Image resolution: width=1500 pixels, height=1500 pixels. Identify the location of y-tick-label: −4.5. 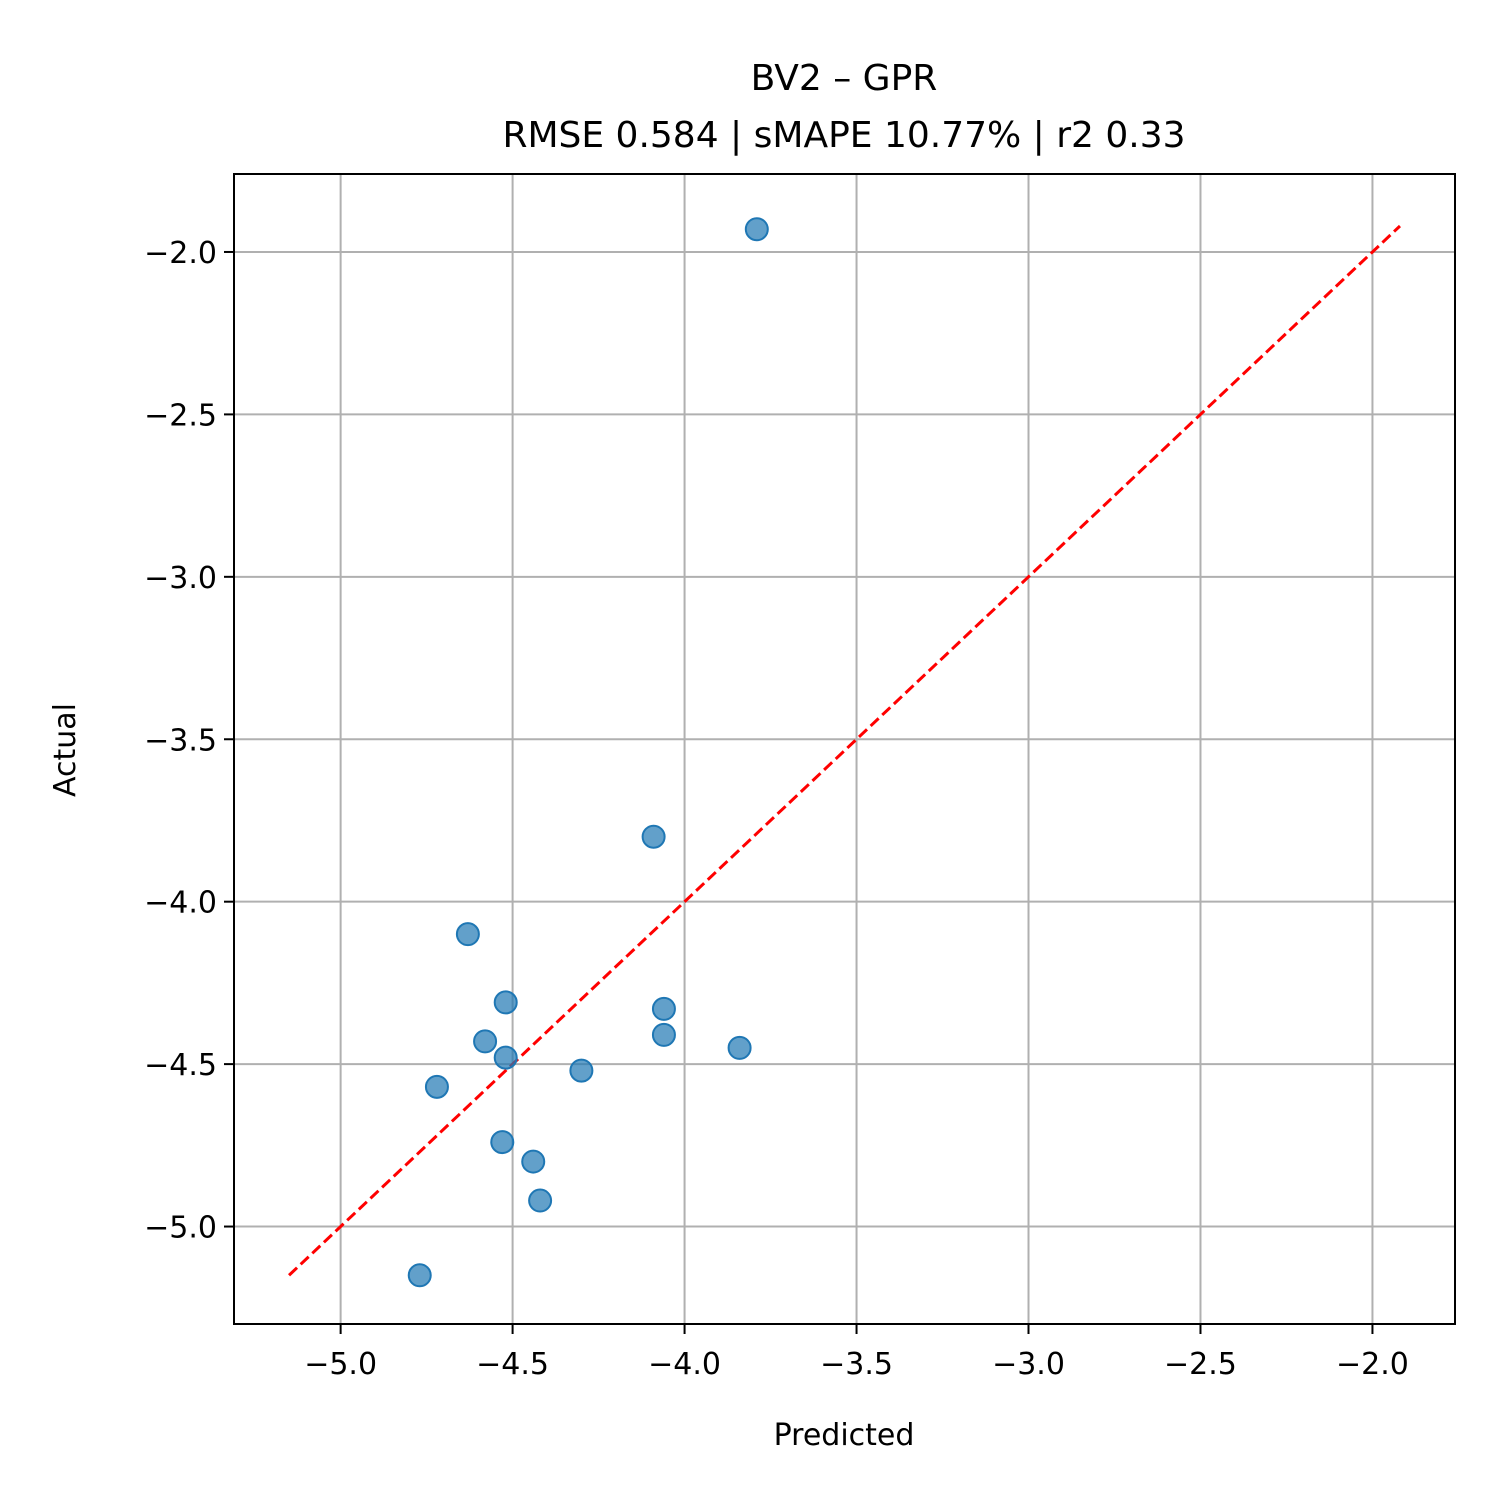
(180, 1065).